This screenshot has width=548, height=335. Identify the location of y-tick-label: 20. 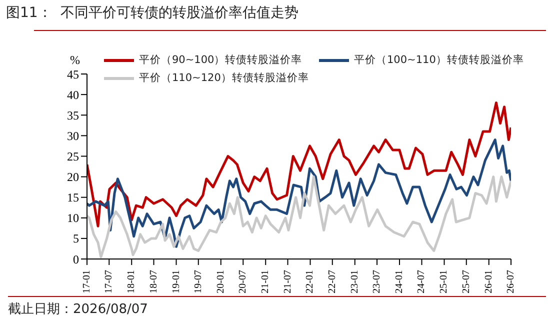
(73, 177).